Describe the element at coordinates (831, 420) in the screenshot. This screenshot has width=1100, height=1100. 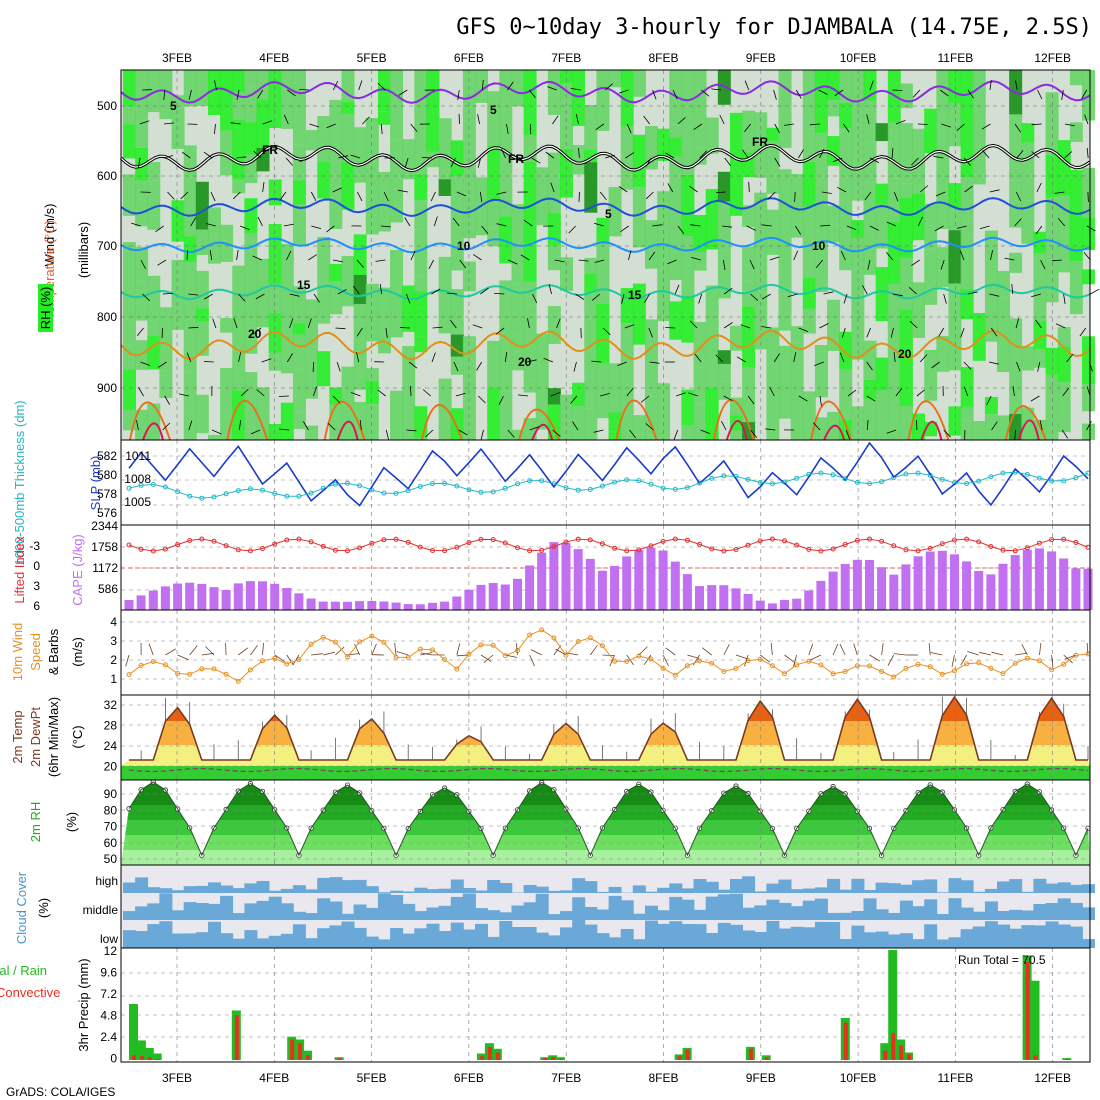
I see `temp-25-contour` at that location.